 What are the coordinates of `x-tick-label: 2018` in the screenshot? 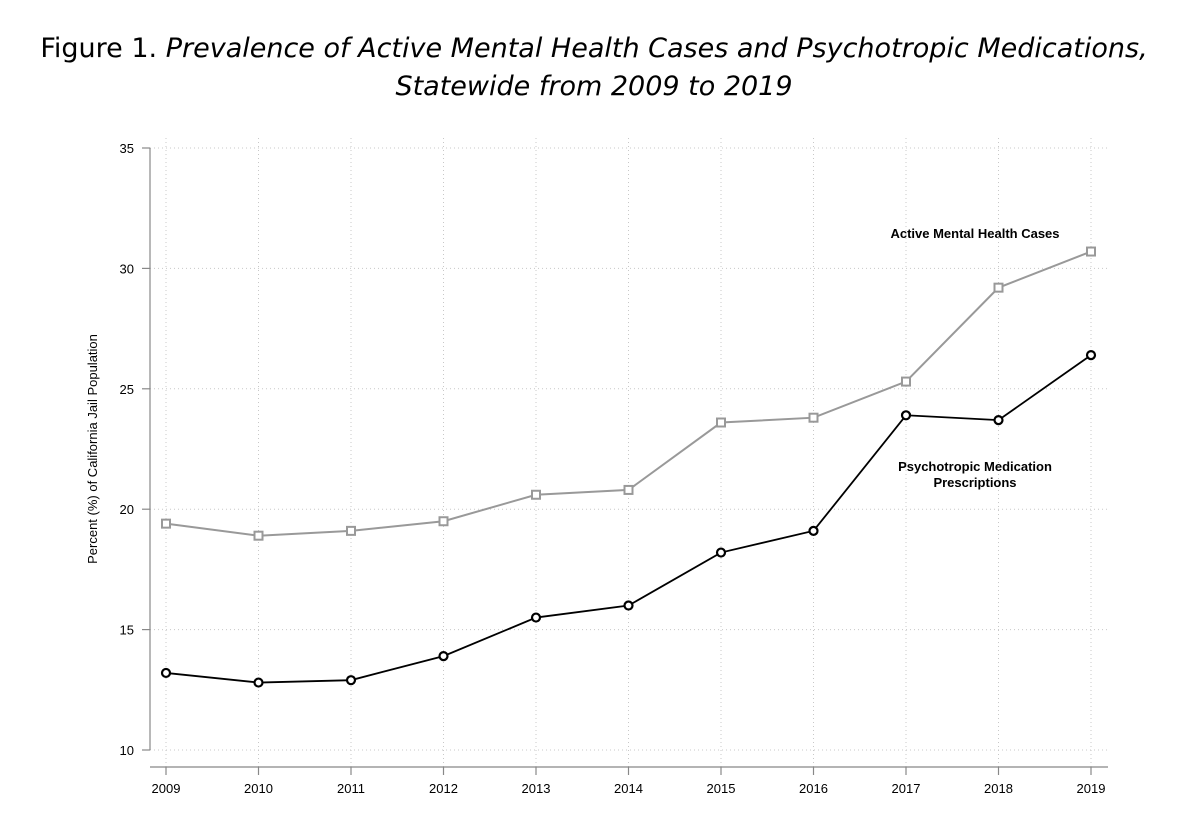 It's located at (998, 788).